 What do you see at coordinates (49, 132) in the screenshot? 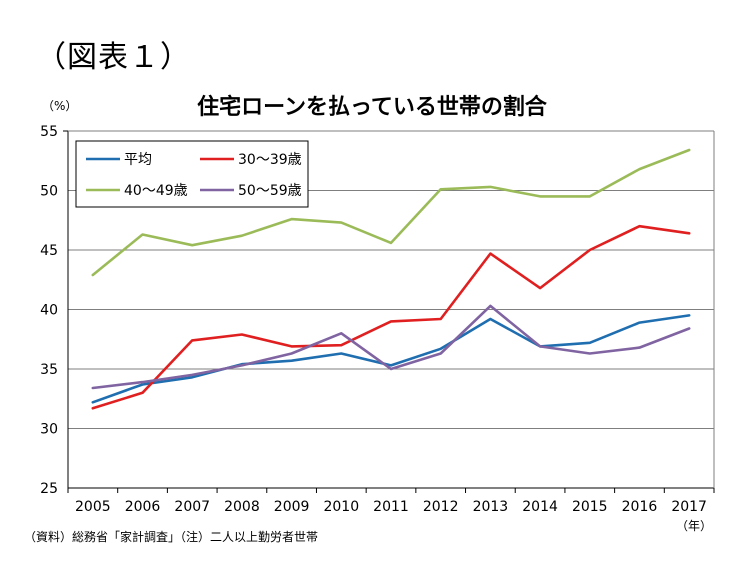
I see `y-tick-label: 55` at bounding box center [49, 132].